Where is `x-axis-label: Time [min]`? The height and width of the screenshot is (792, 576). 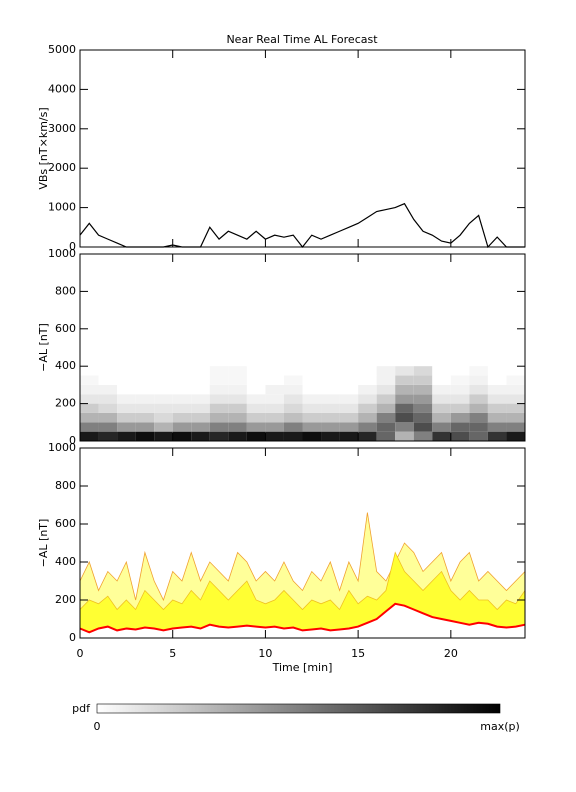
x-axis-label: Time [min] is located at coordinates (302, 667).